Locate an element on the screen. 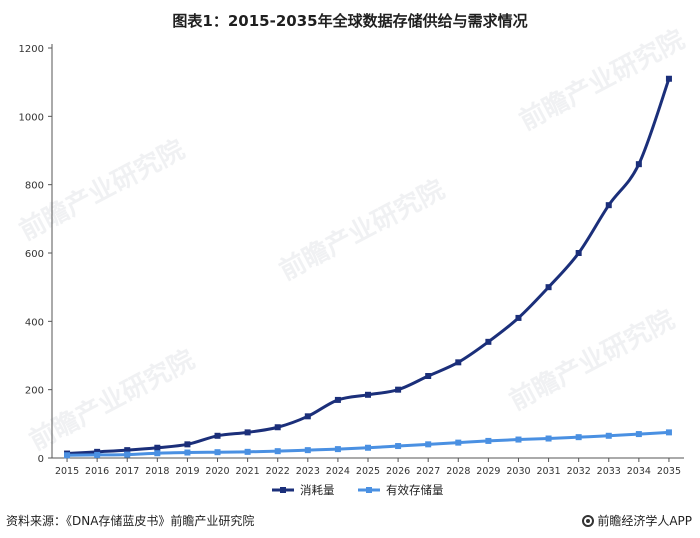 The image size is (700, 538). x-tick-label: 2022 is located at coordinates (278, 471).